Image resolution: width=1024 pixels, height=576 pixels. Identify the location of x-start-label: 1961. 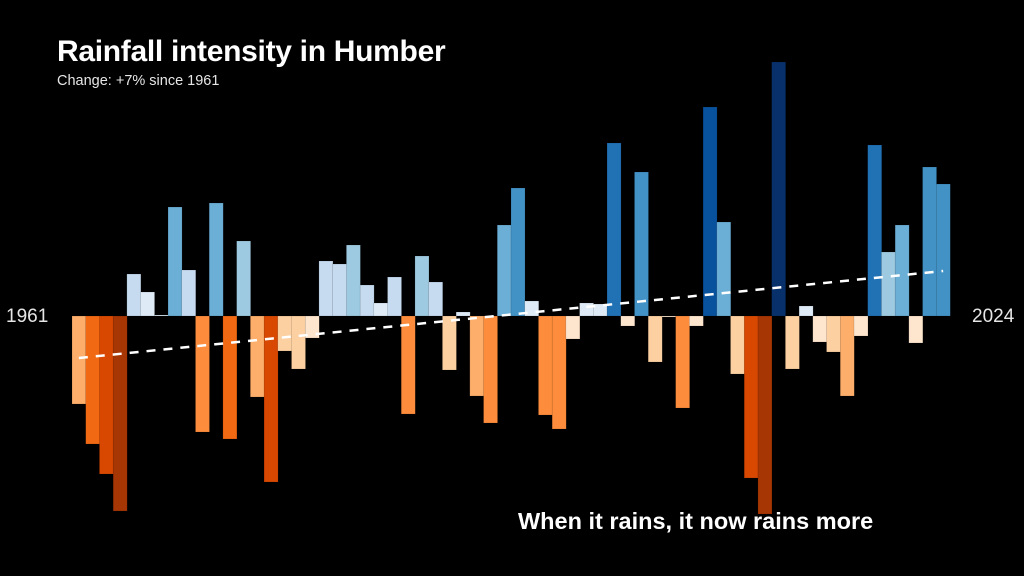
(27, 316).